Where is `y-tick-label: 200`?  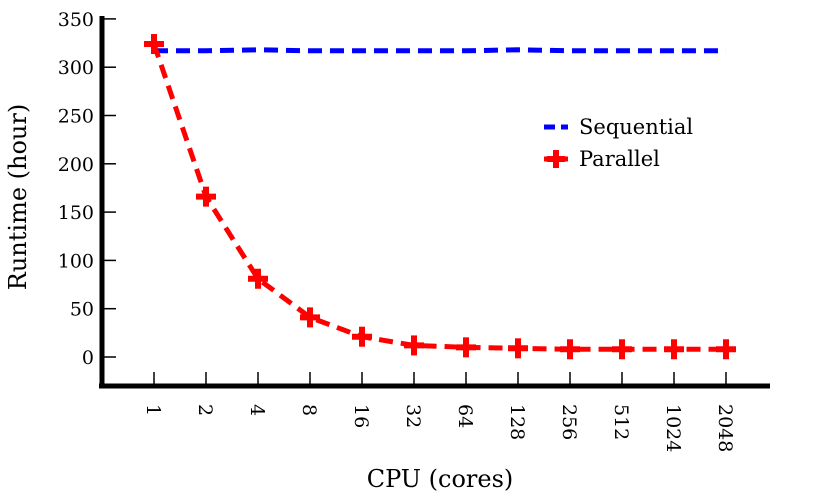 y-tick-label: 200 is located at coordinates (76, 165).